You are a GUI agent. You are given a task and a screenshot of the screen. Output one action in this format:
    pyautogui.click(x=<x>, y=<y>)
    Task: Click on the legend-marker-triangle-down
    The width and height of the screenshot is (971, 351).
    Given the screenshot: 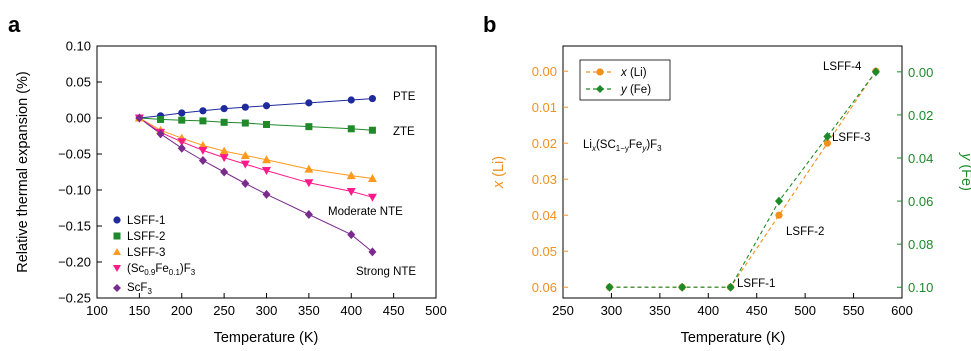 What is the action you would take?
    pyautogui.click(x=117, y=268)
    